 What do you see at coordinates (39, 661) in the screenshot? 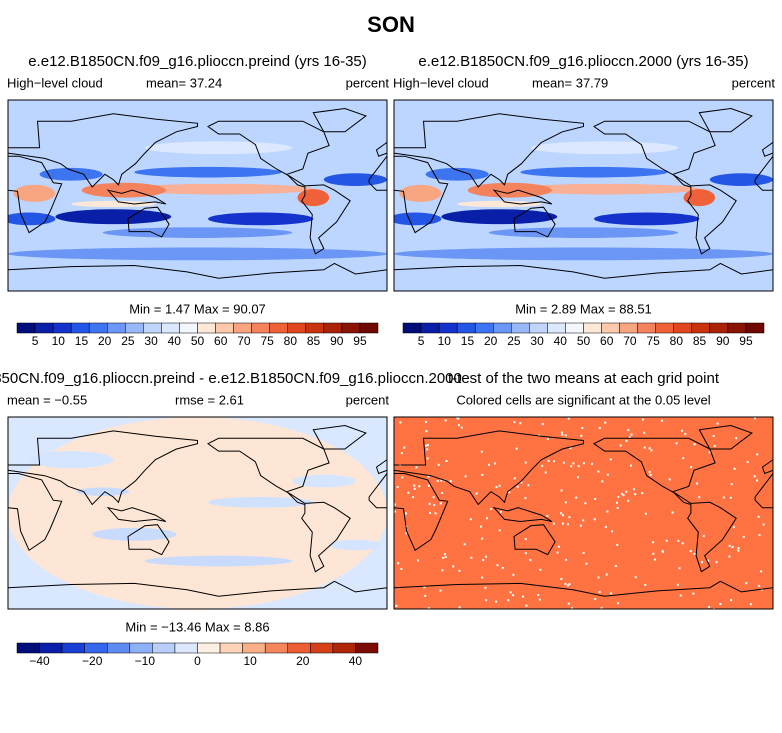
I see `colorbar-label: −40` at bounding box center [39, 661].